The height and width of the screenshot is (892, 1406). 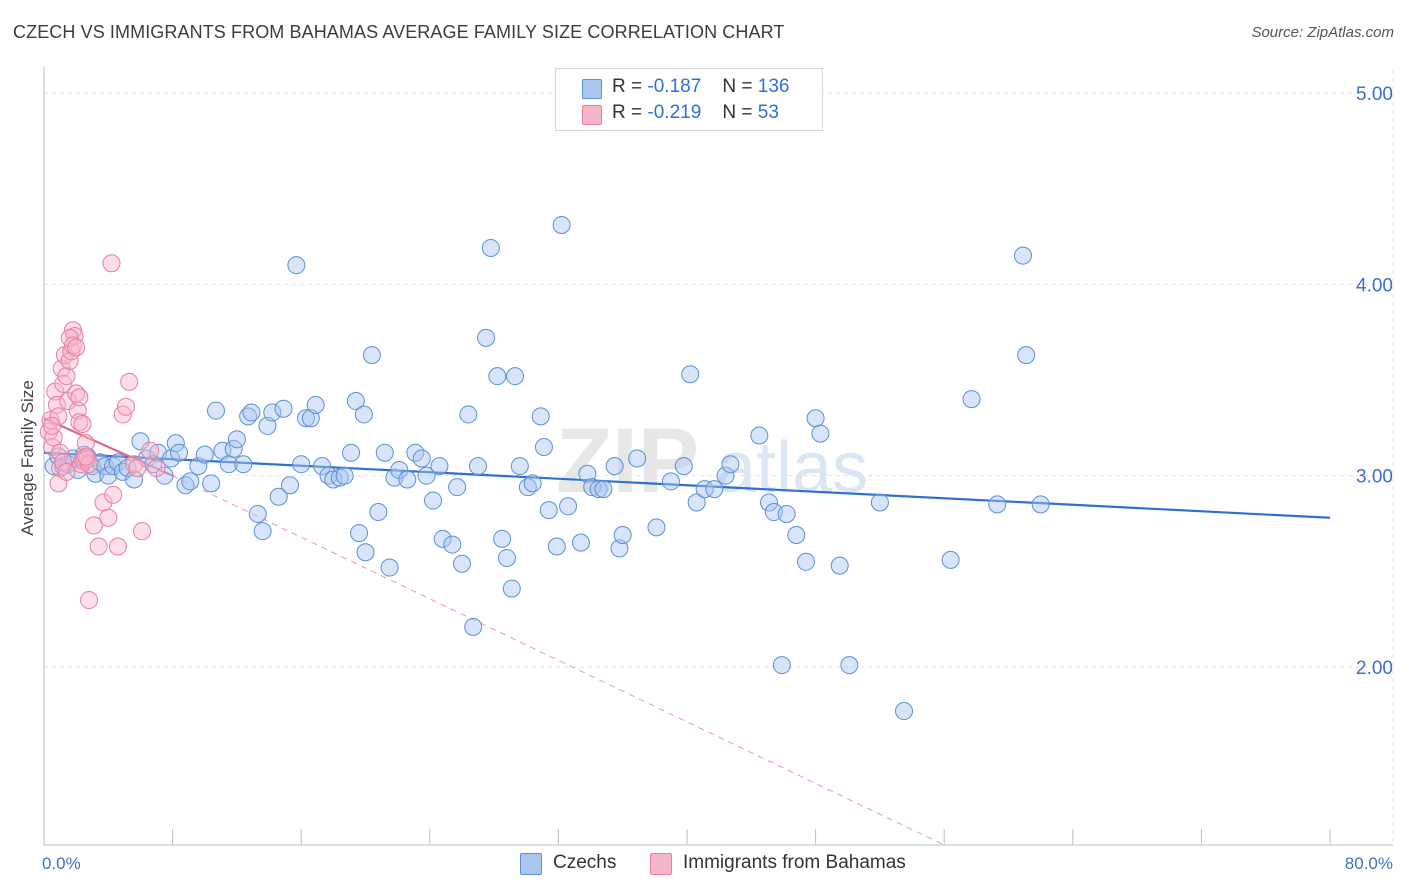 I want to click on bahamas-r-label: R =, so click(x=627, y=112).